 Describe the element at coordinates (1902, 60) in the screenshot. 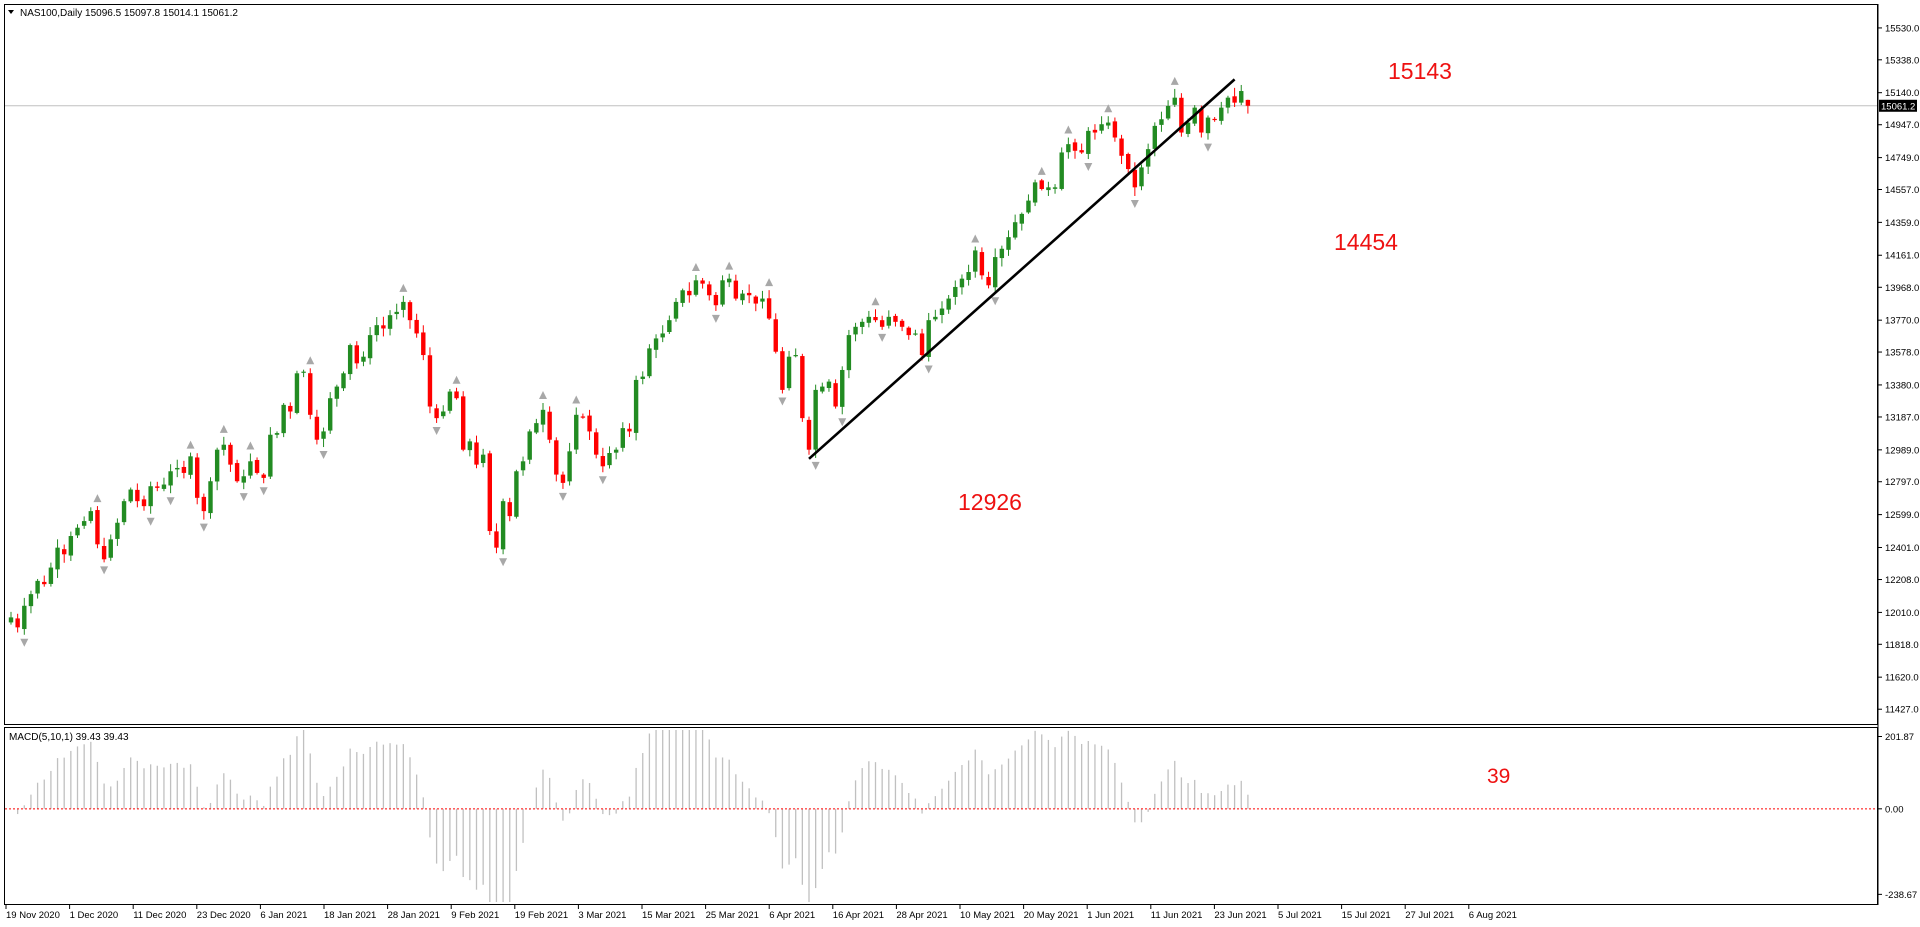

I see `price-tick-label: 15338.0` at that location.